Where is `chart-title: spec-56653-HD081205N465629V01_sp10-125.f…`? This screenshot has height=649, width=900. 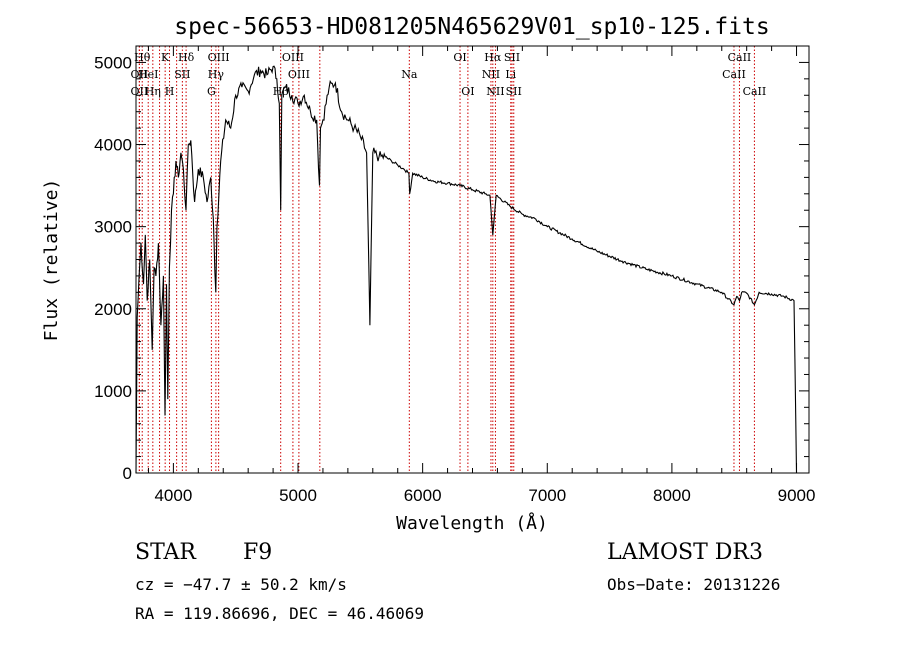 chart-title: spec-56653-HD081205N465629V01_sp10-125.f… is located at coordinates (471, 27).